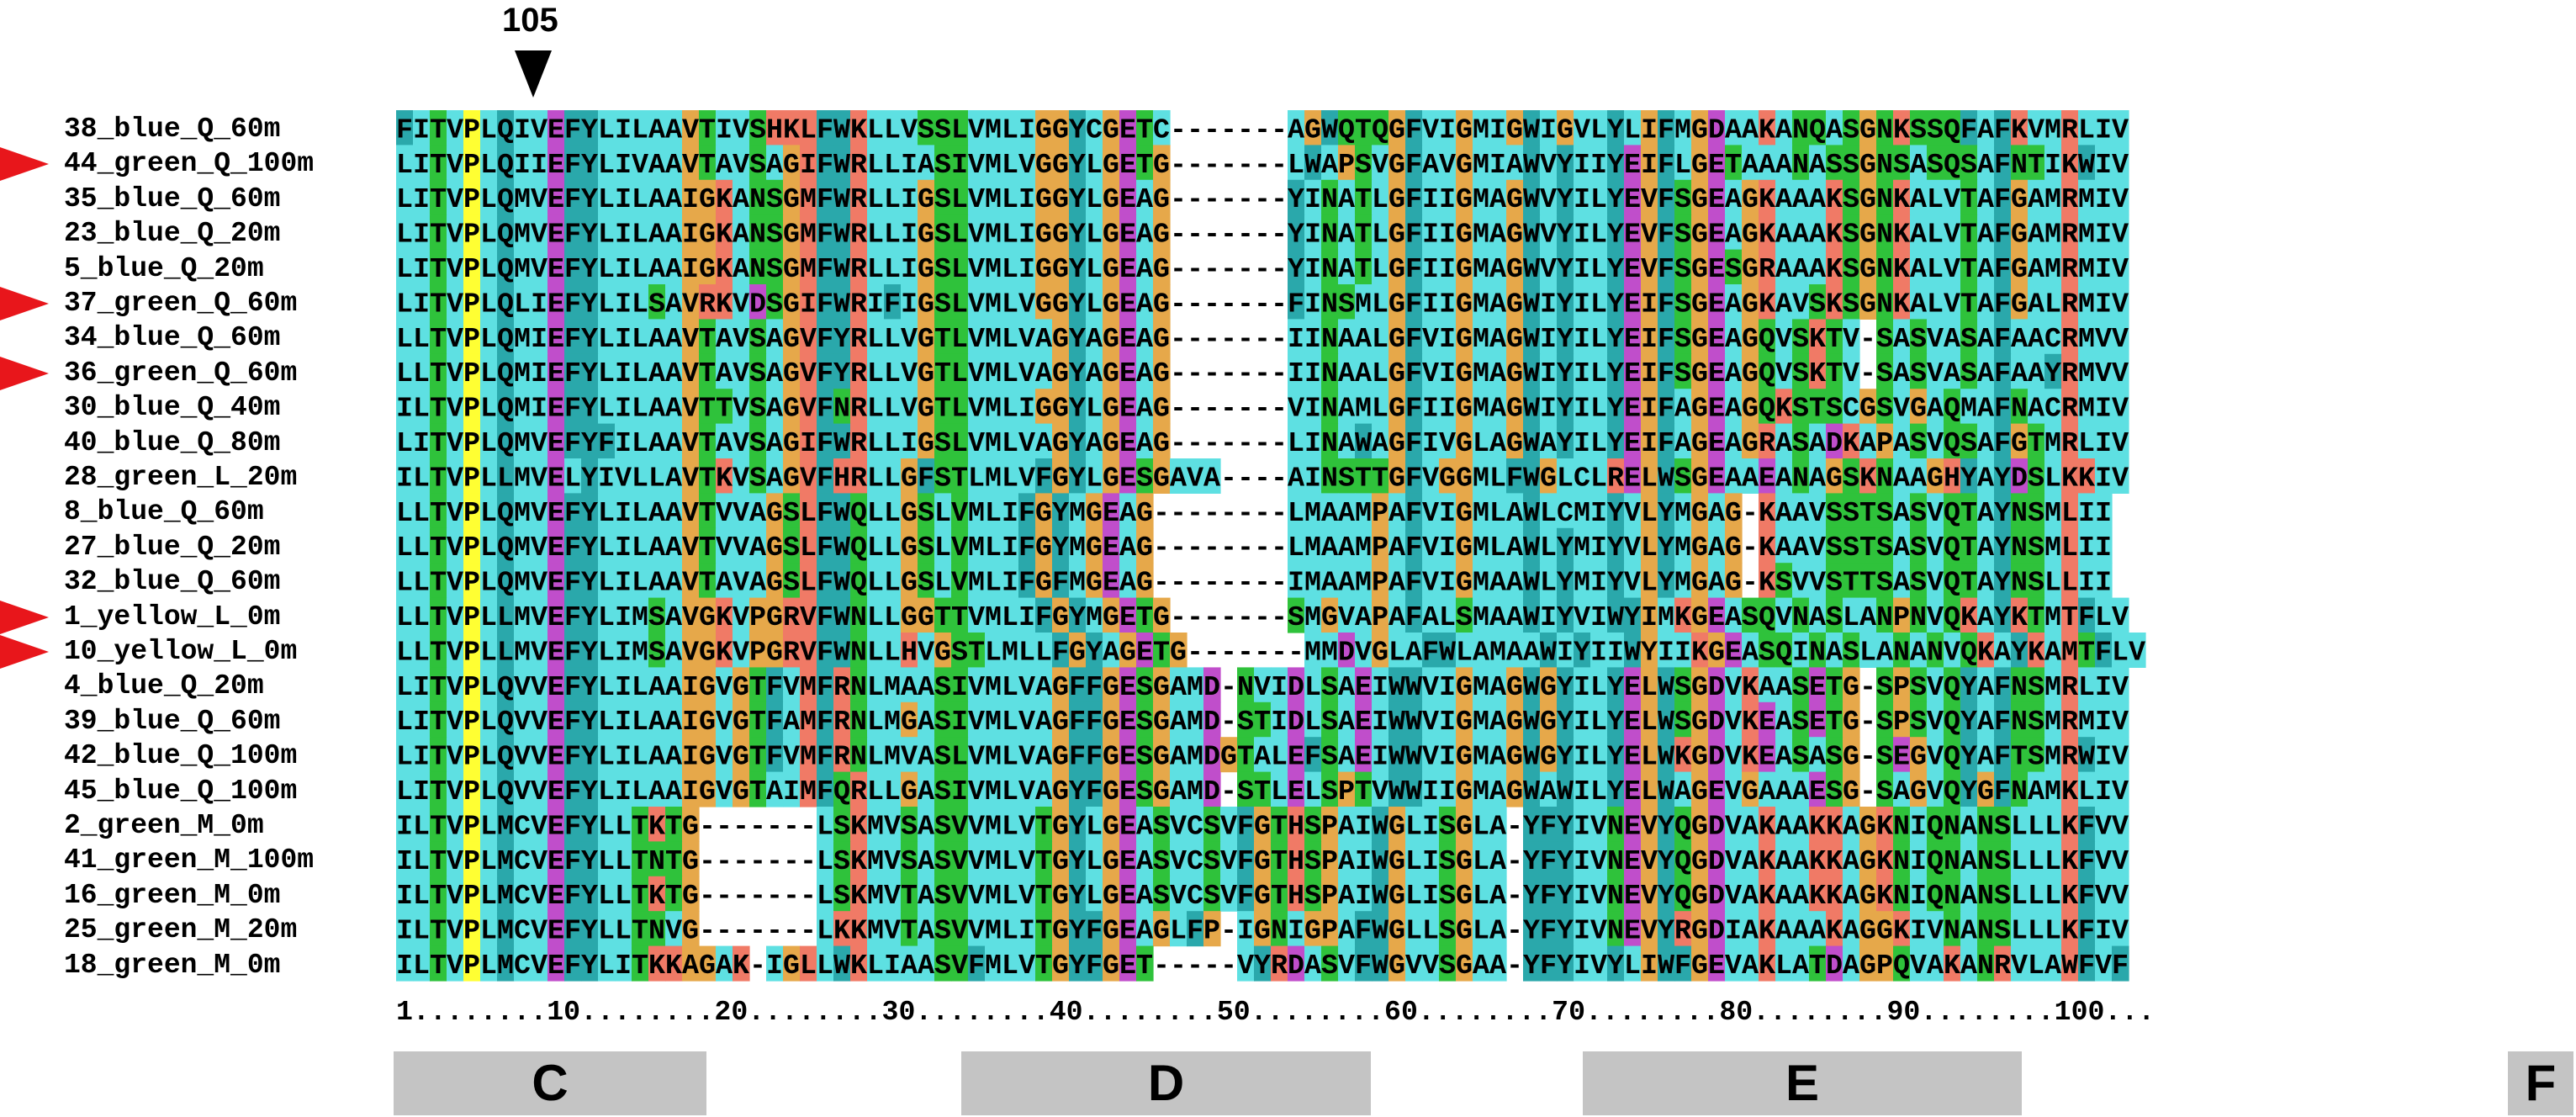  What do you see at coordinates (172, 338) in the screenshot?
I see `sequence-label: 34_blue_Q_60m` at bounding box center [172, 338].